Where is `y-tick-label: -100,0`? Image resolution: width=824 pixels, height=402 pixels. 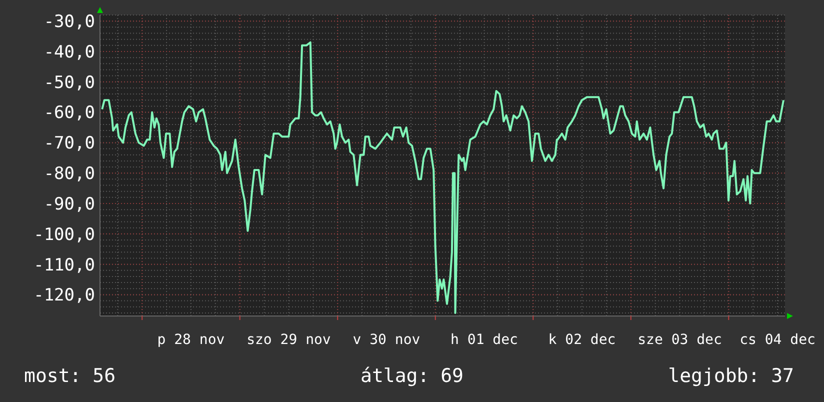 y-tick-label: -100,0 is located at coordinates (64, 234).